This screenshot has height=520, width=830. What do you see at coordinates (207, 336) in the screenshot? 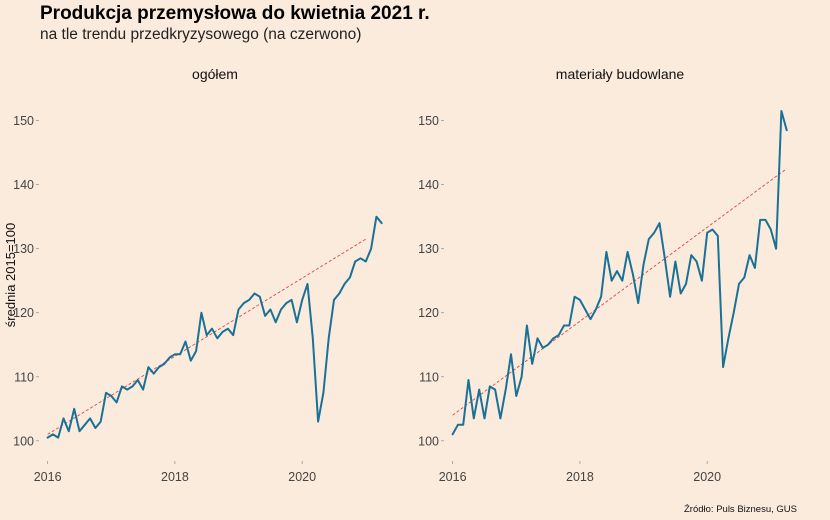
I see `trend-line` at bounding box center [207, 336].